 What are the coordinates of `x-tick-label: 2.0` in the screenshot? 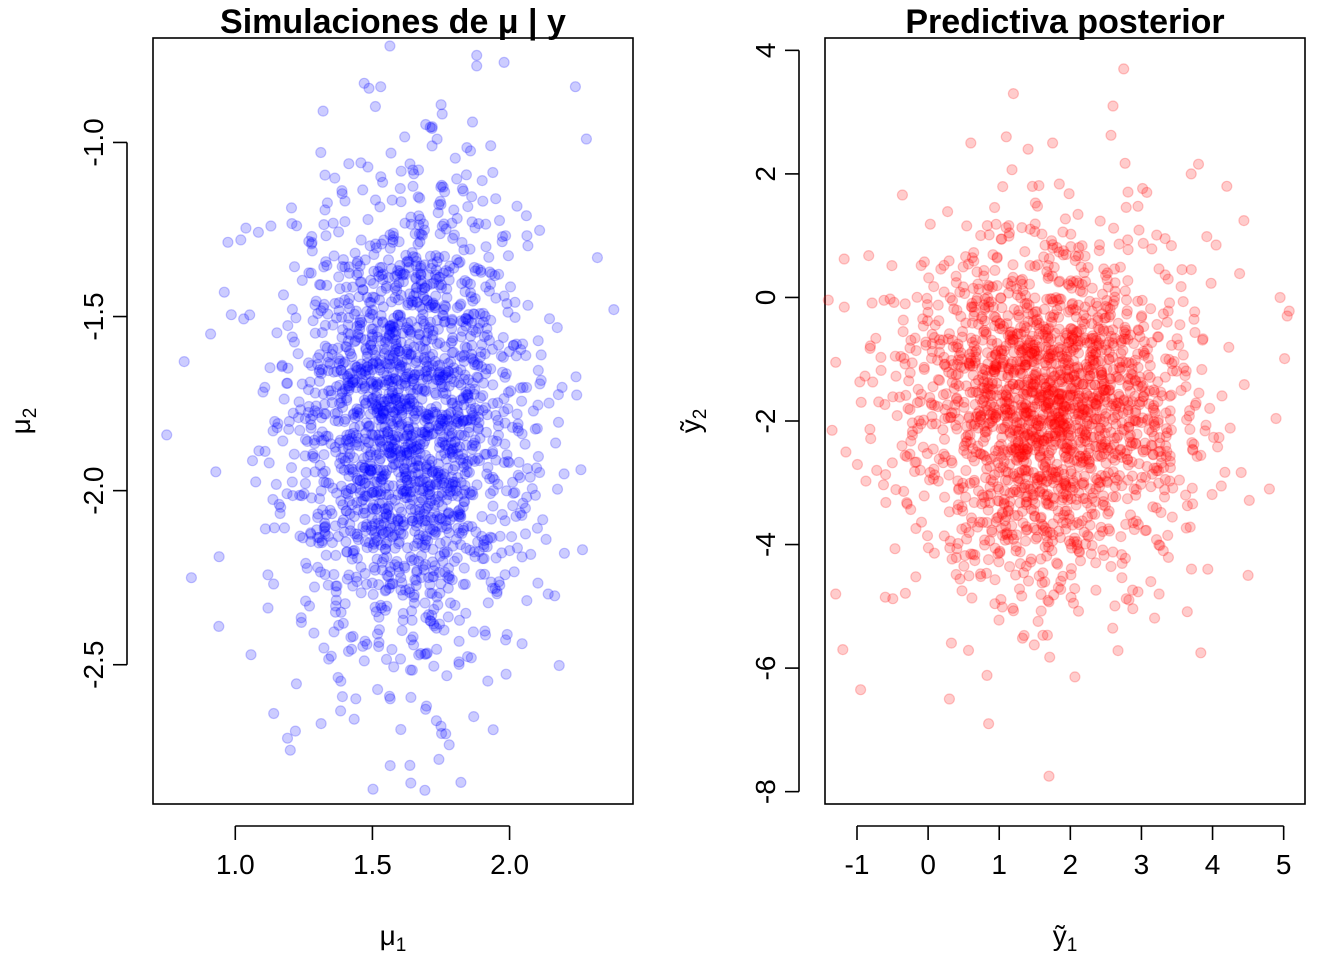 It's located at (509, 864).